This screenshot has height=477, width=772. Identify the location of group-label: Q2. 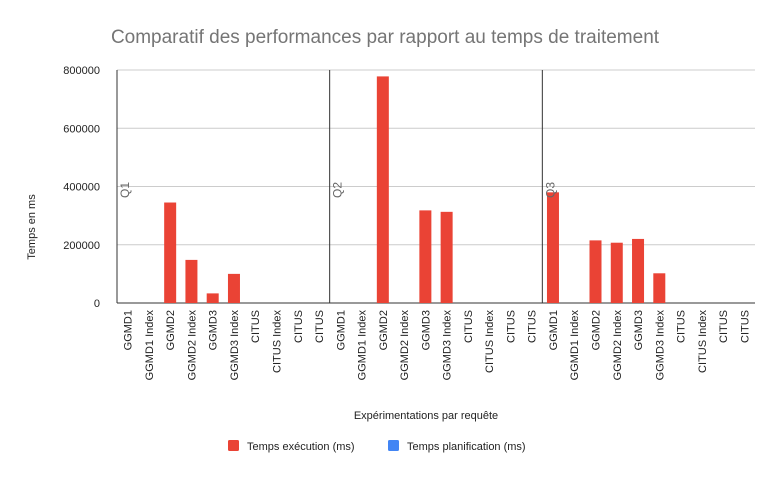
(338, 190).